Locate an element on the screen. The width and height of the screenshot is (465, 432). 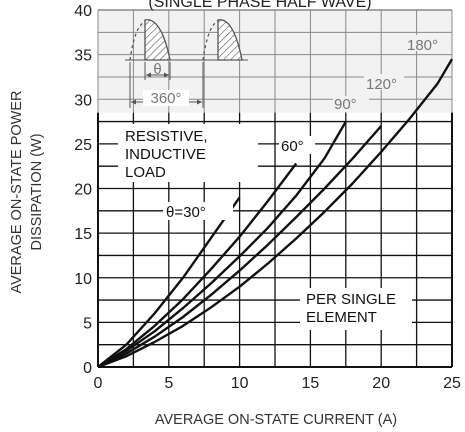
x-tick-label: 5 is located at coordinates (168, 383).